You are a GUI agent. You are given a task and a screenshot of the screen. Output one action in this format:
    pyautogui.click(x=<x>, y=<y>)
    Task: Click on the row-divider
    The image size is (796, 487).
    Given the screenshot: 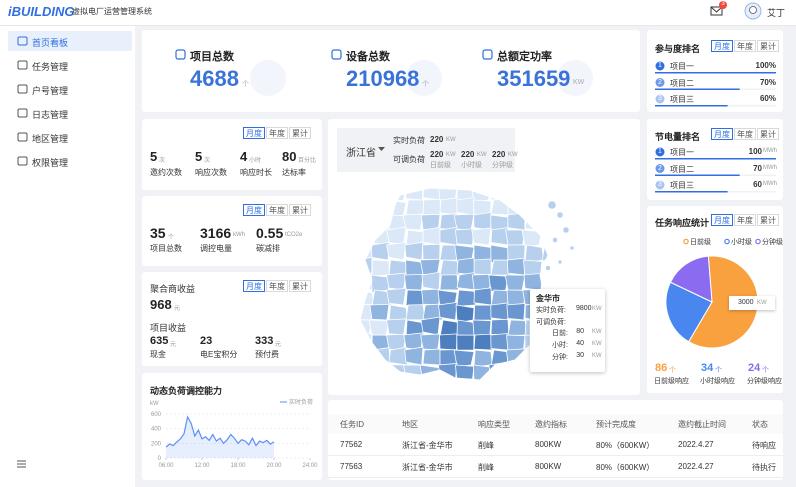 What is the action you would take?
    pyautogui.click(x=555, y=477)
    